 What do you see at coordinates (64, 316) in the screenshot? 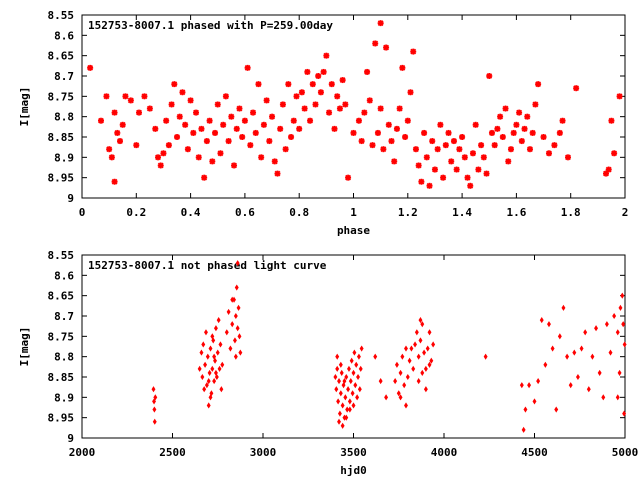
I see `y-tick-label: 8.7` at bounding box center [64, 316].